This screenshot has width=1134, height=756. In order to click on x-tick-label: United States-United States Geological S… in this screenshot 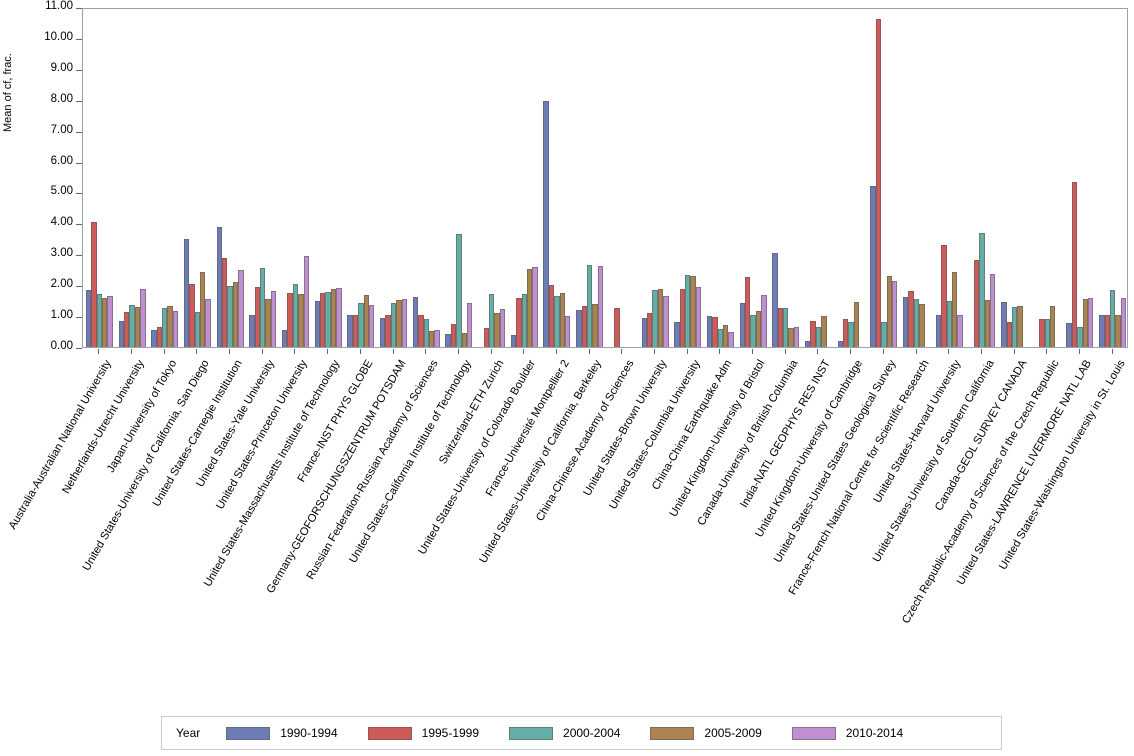, I will do `click(835, 461)`.